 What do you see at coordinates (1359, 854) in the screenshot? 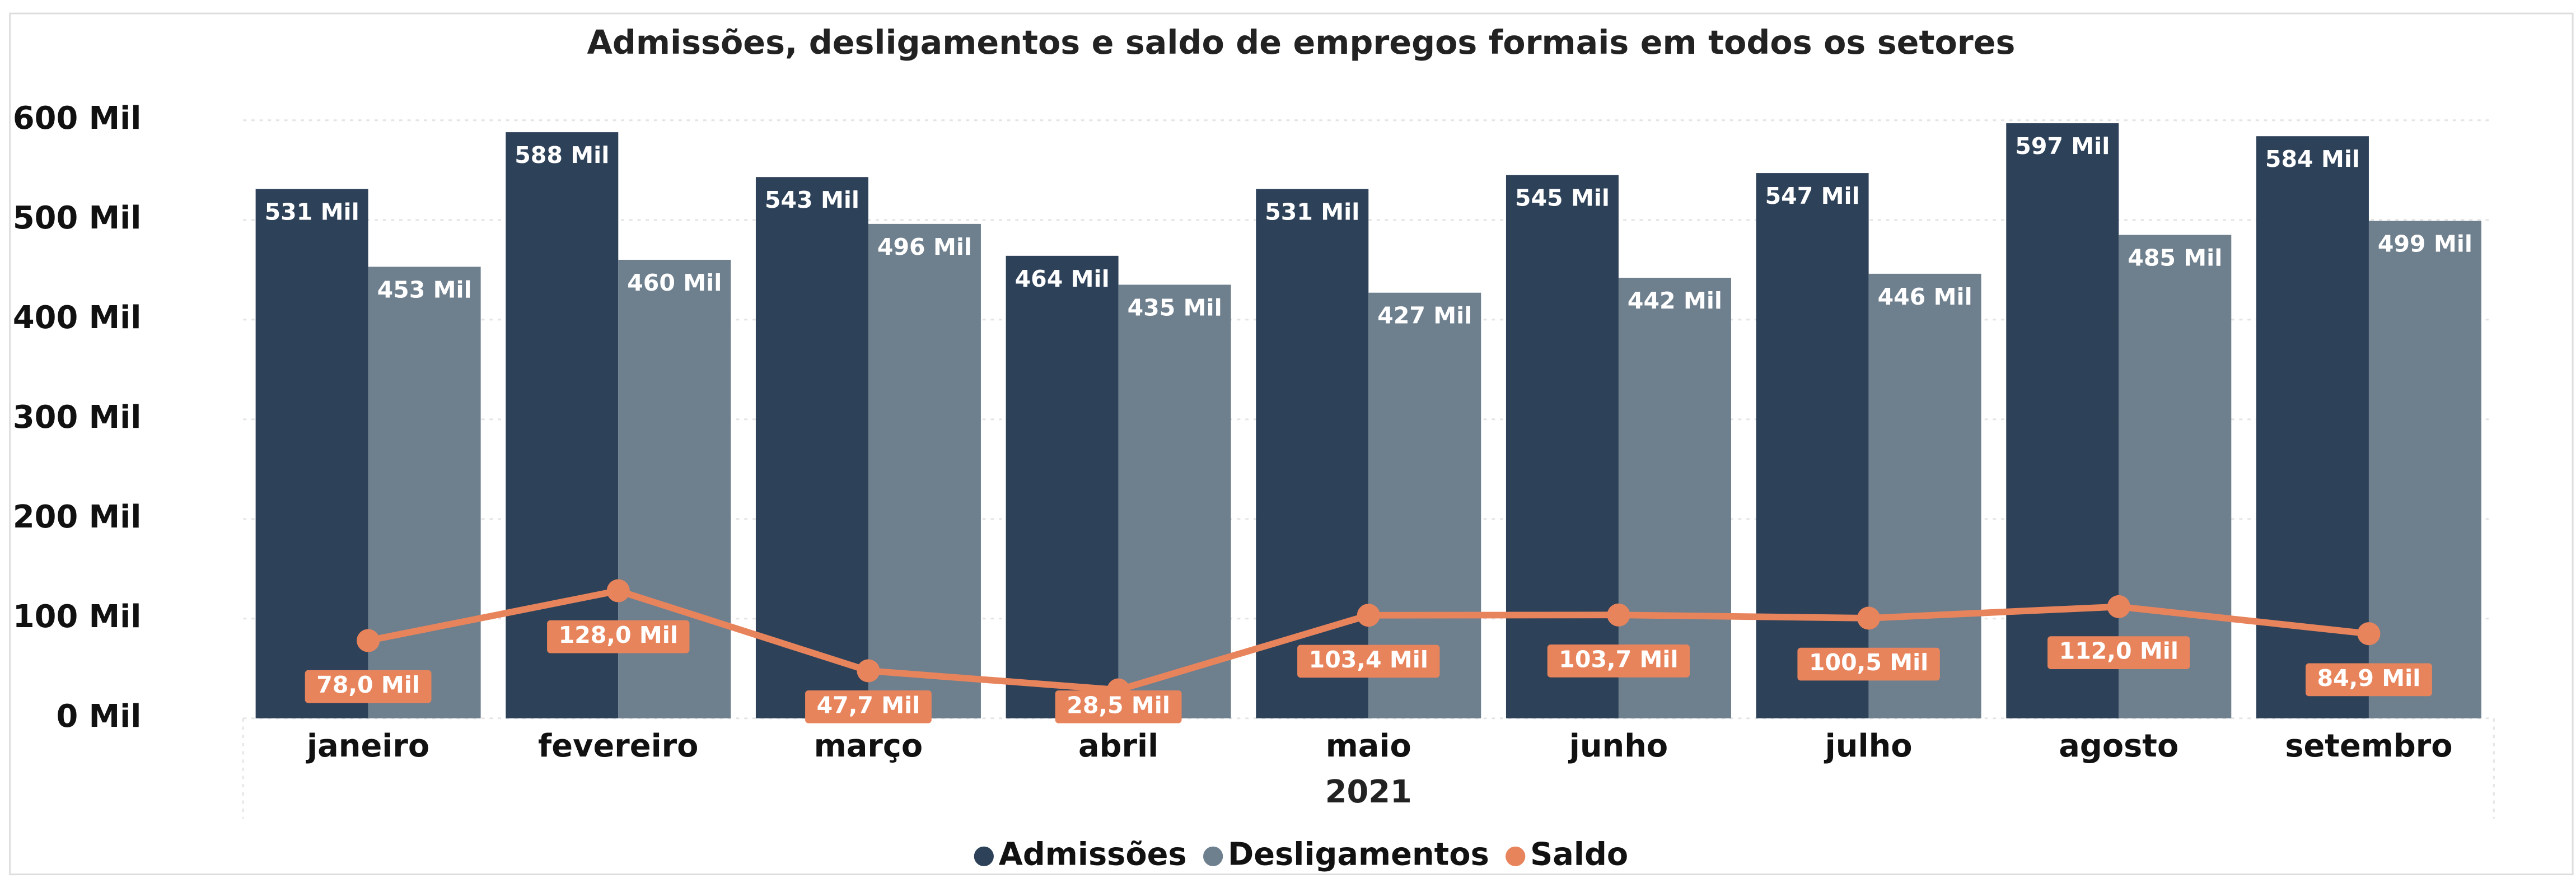
I see `legend-label: Desligamentos` at bounding box center [1359, 854].